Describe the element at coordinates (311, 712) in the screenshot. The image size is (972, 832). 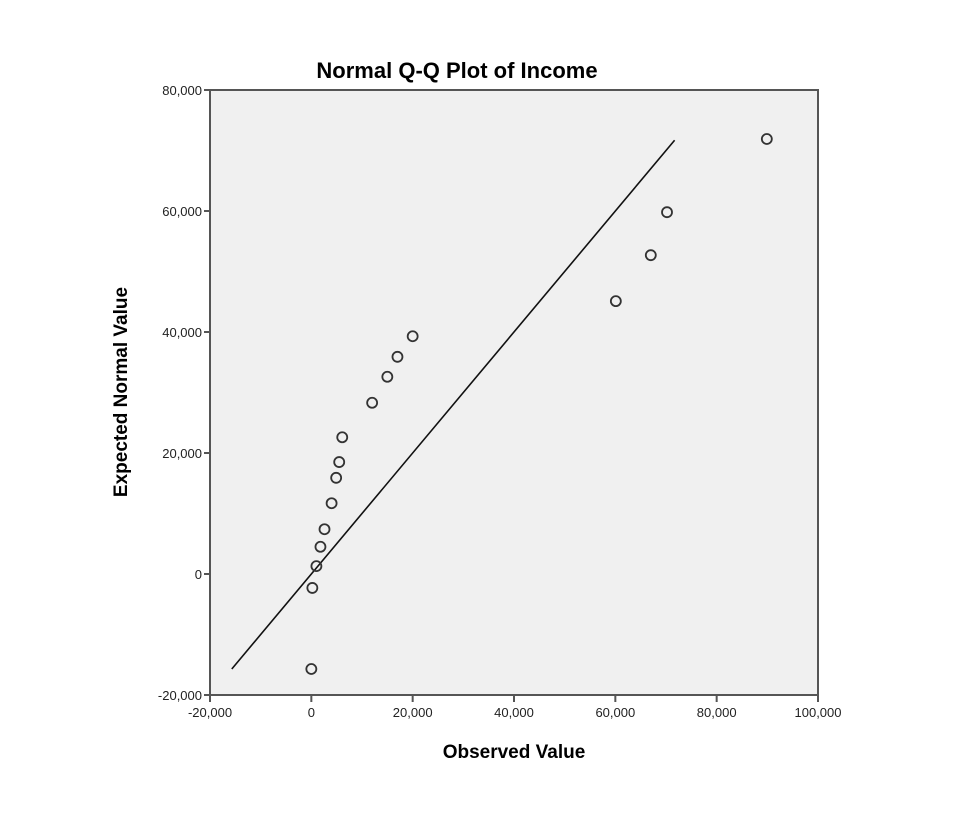
I see `x-tick-label: 0` at that location.